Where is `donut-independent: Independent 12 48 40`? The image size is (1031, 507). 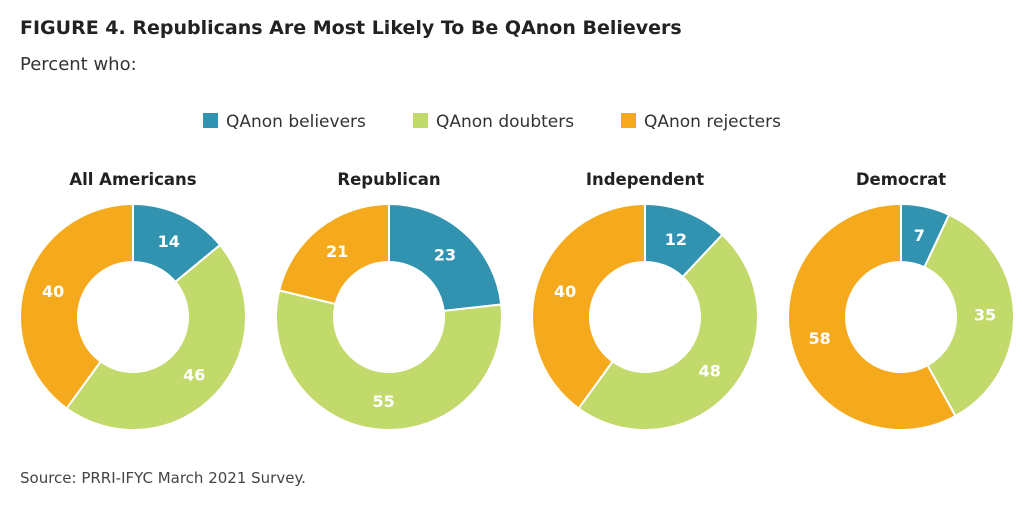 donut-independent: Independent 12 48 40 is located at coordinates (645, 300).